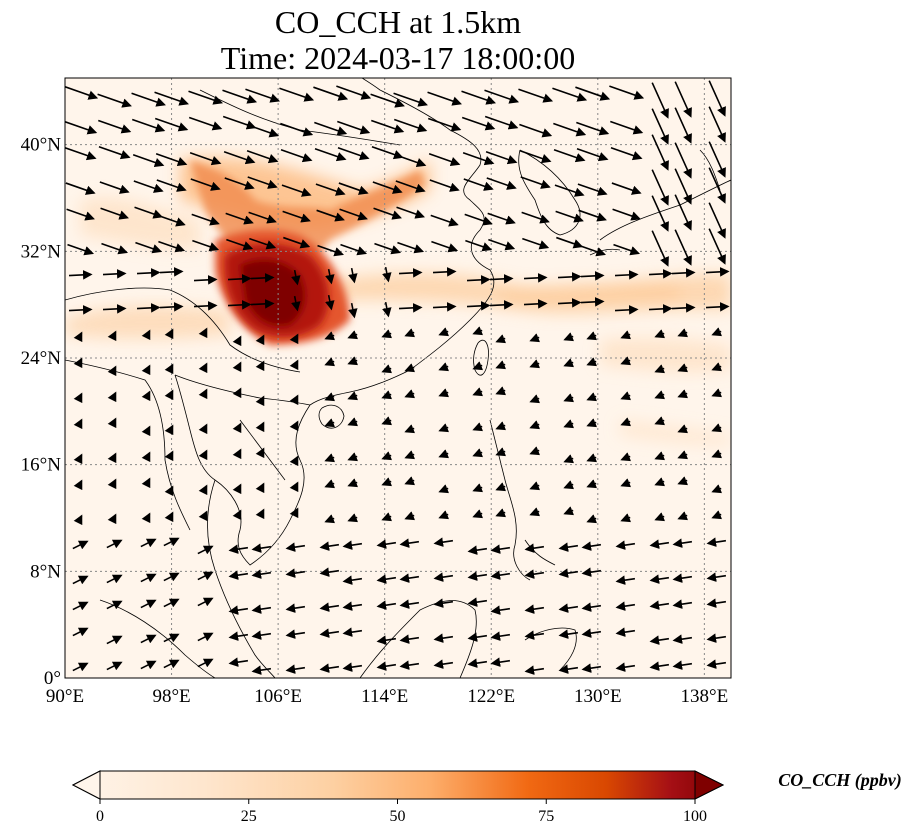 Image resolution: width=921 pixels, height=836 pixels. I want to click on lon-tick-label: 122°E, so click(491, 696).